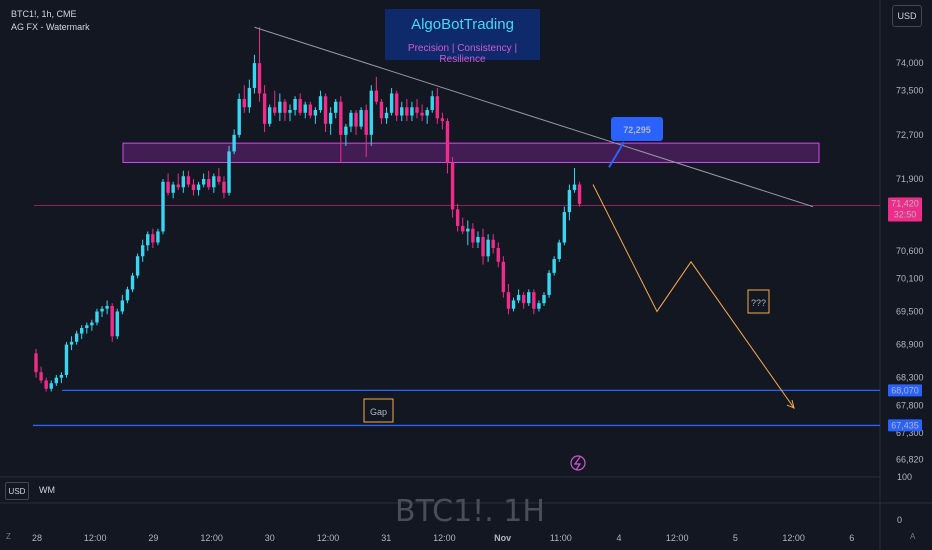 This screenshot has width=932, height=550. Describe the element at coordinates (907, 16) in the screenshot. I see `currency-button: USD` at that location.